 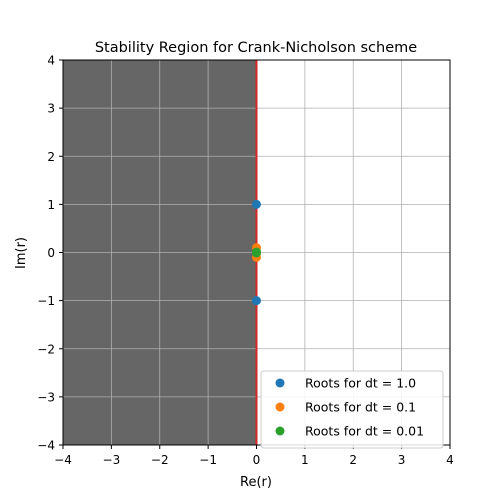 What do you see at coordinates (51, 157) in the screenshot?
I see `y-tick-label-6: 2` at bounding box center [51, 157].